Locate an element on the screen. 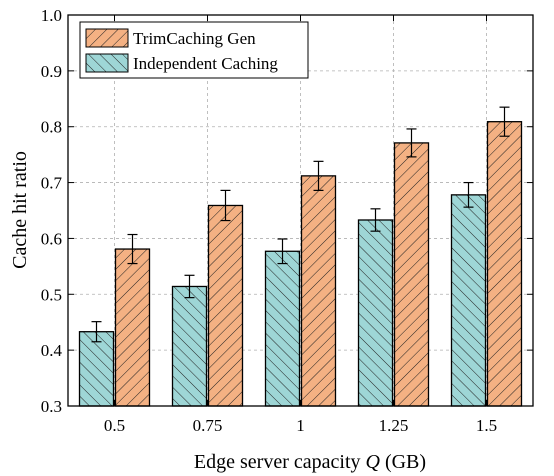 Image resolution: width=554 pixels, height=476 pixels. legend-entry-independent: Independent Caching is located at coordinates (181, 63).